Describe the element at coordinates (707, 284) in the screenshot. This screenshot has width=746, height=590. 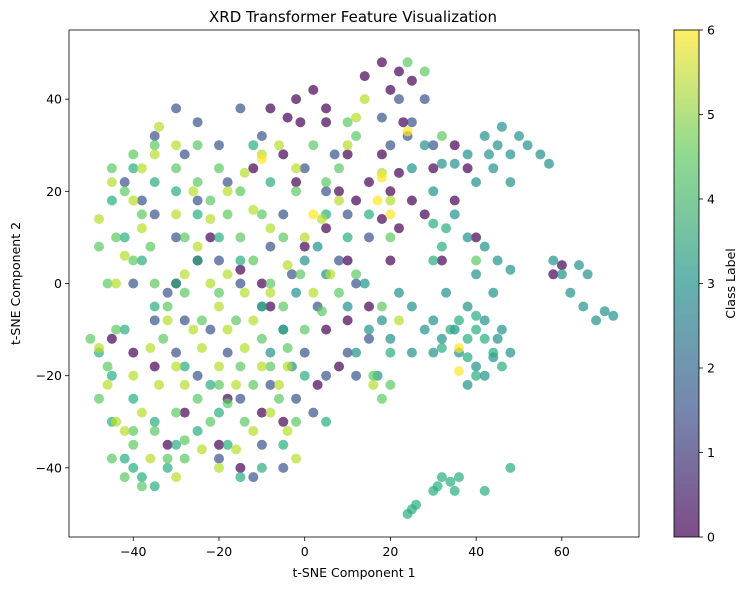
I see `colorbar-ticks: 0 1 2 3 4 5 6` at that location.